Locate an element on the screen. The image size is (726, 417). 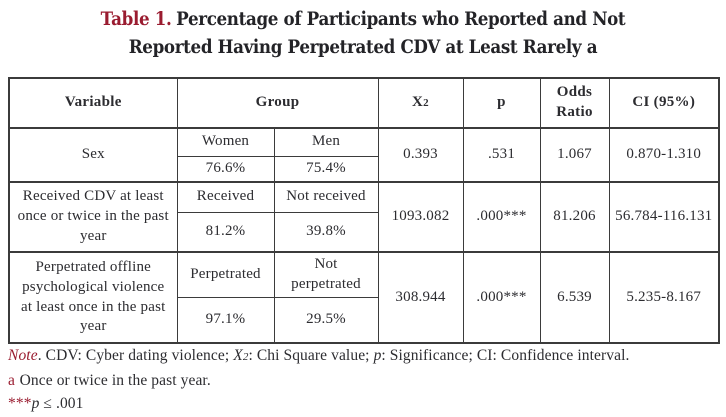
cell-ci: 56.784-116.131 is located at coordinates (664, 217).